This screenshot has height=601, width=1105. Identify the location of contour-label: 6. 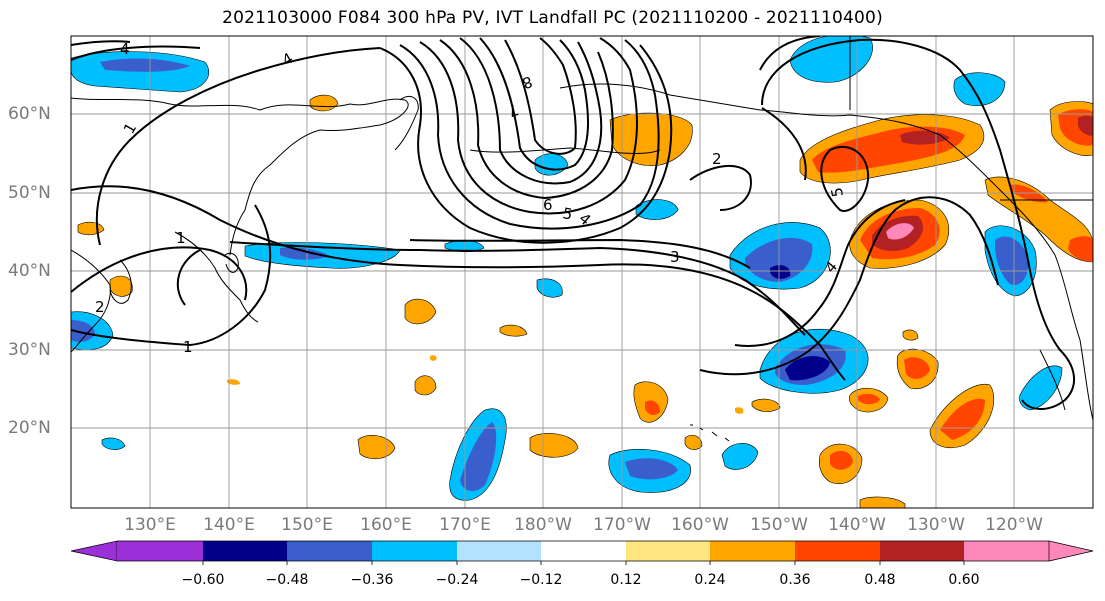
(548, 205).